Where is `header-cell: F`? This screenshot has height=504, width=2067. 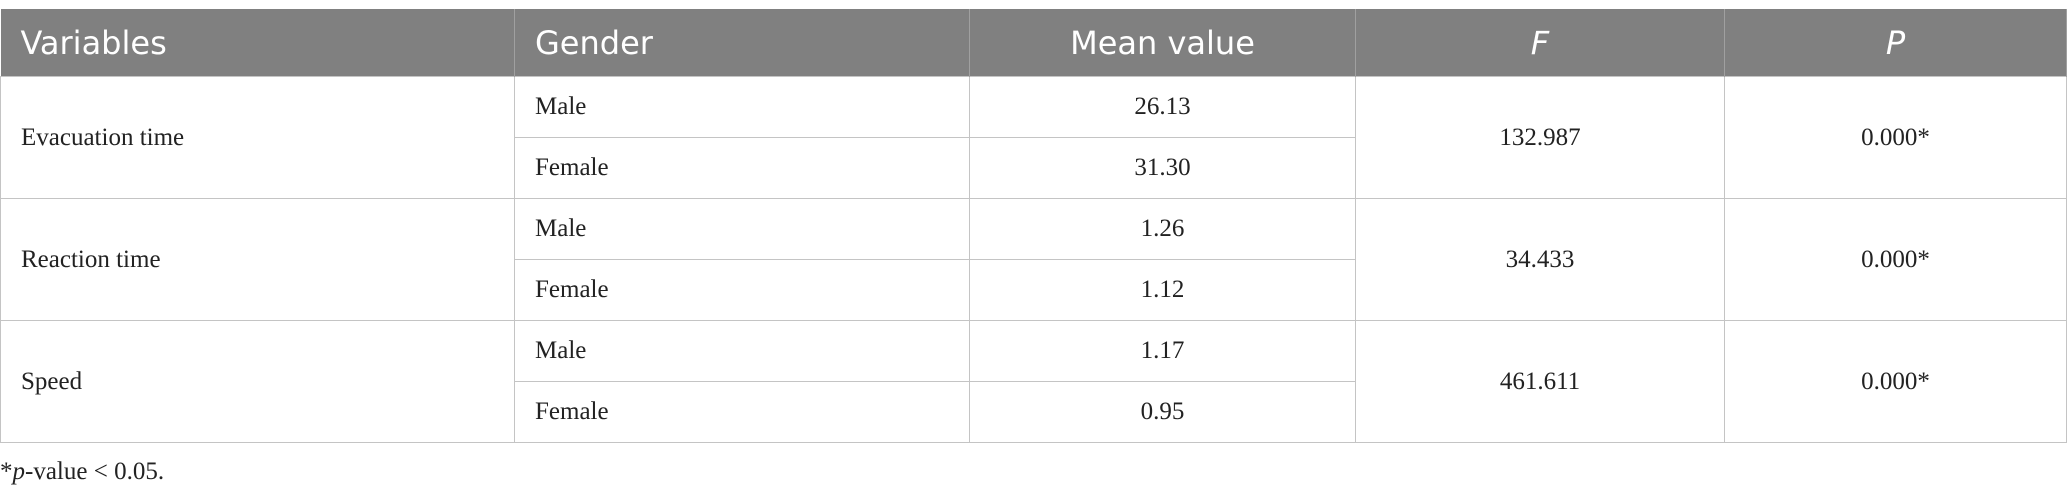
header-cell: F is located at coordinates (1540, 43).